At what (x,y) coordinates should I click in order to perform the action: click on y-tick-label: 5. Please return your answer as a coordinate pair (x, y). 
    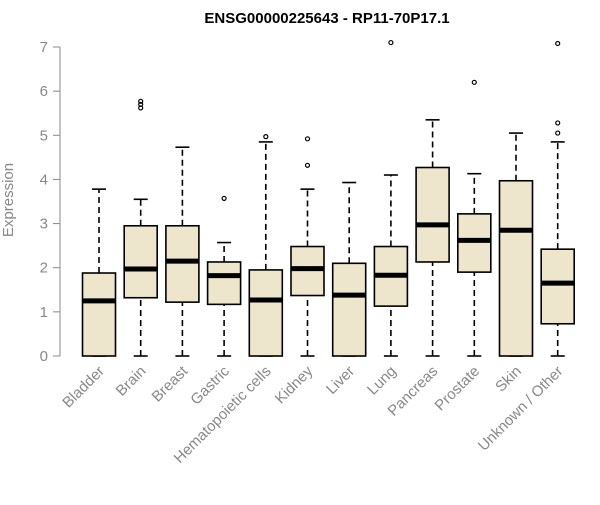
    Looking at the image, I should click on (44, 135).